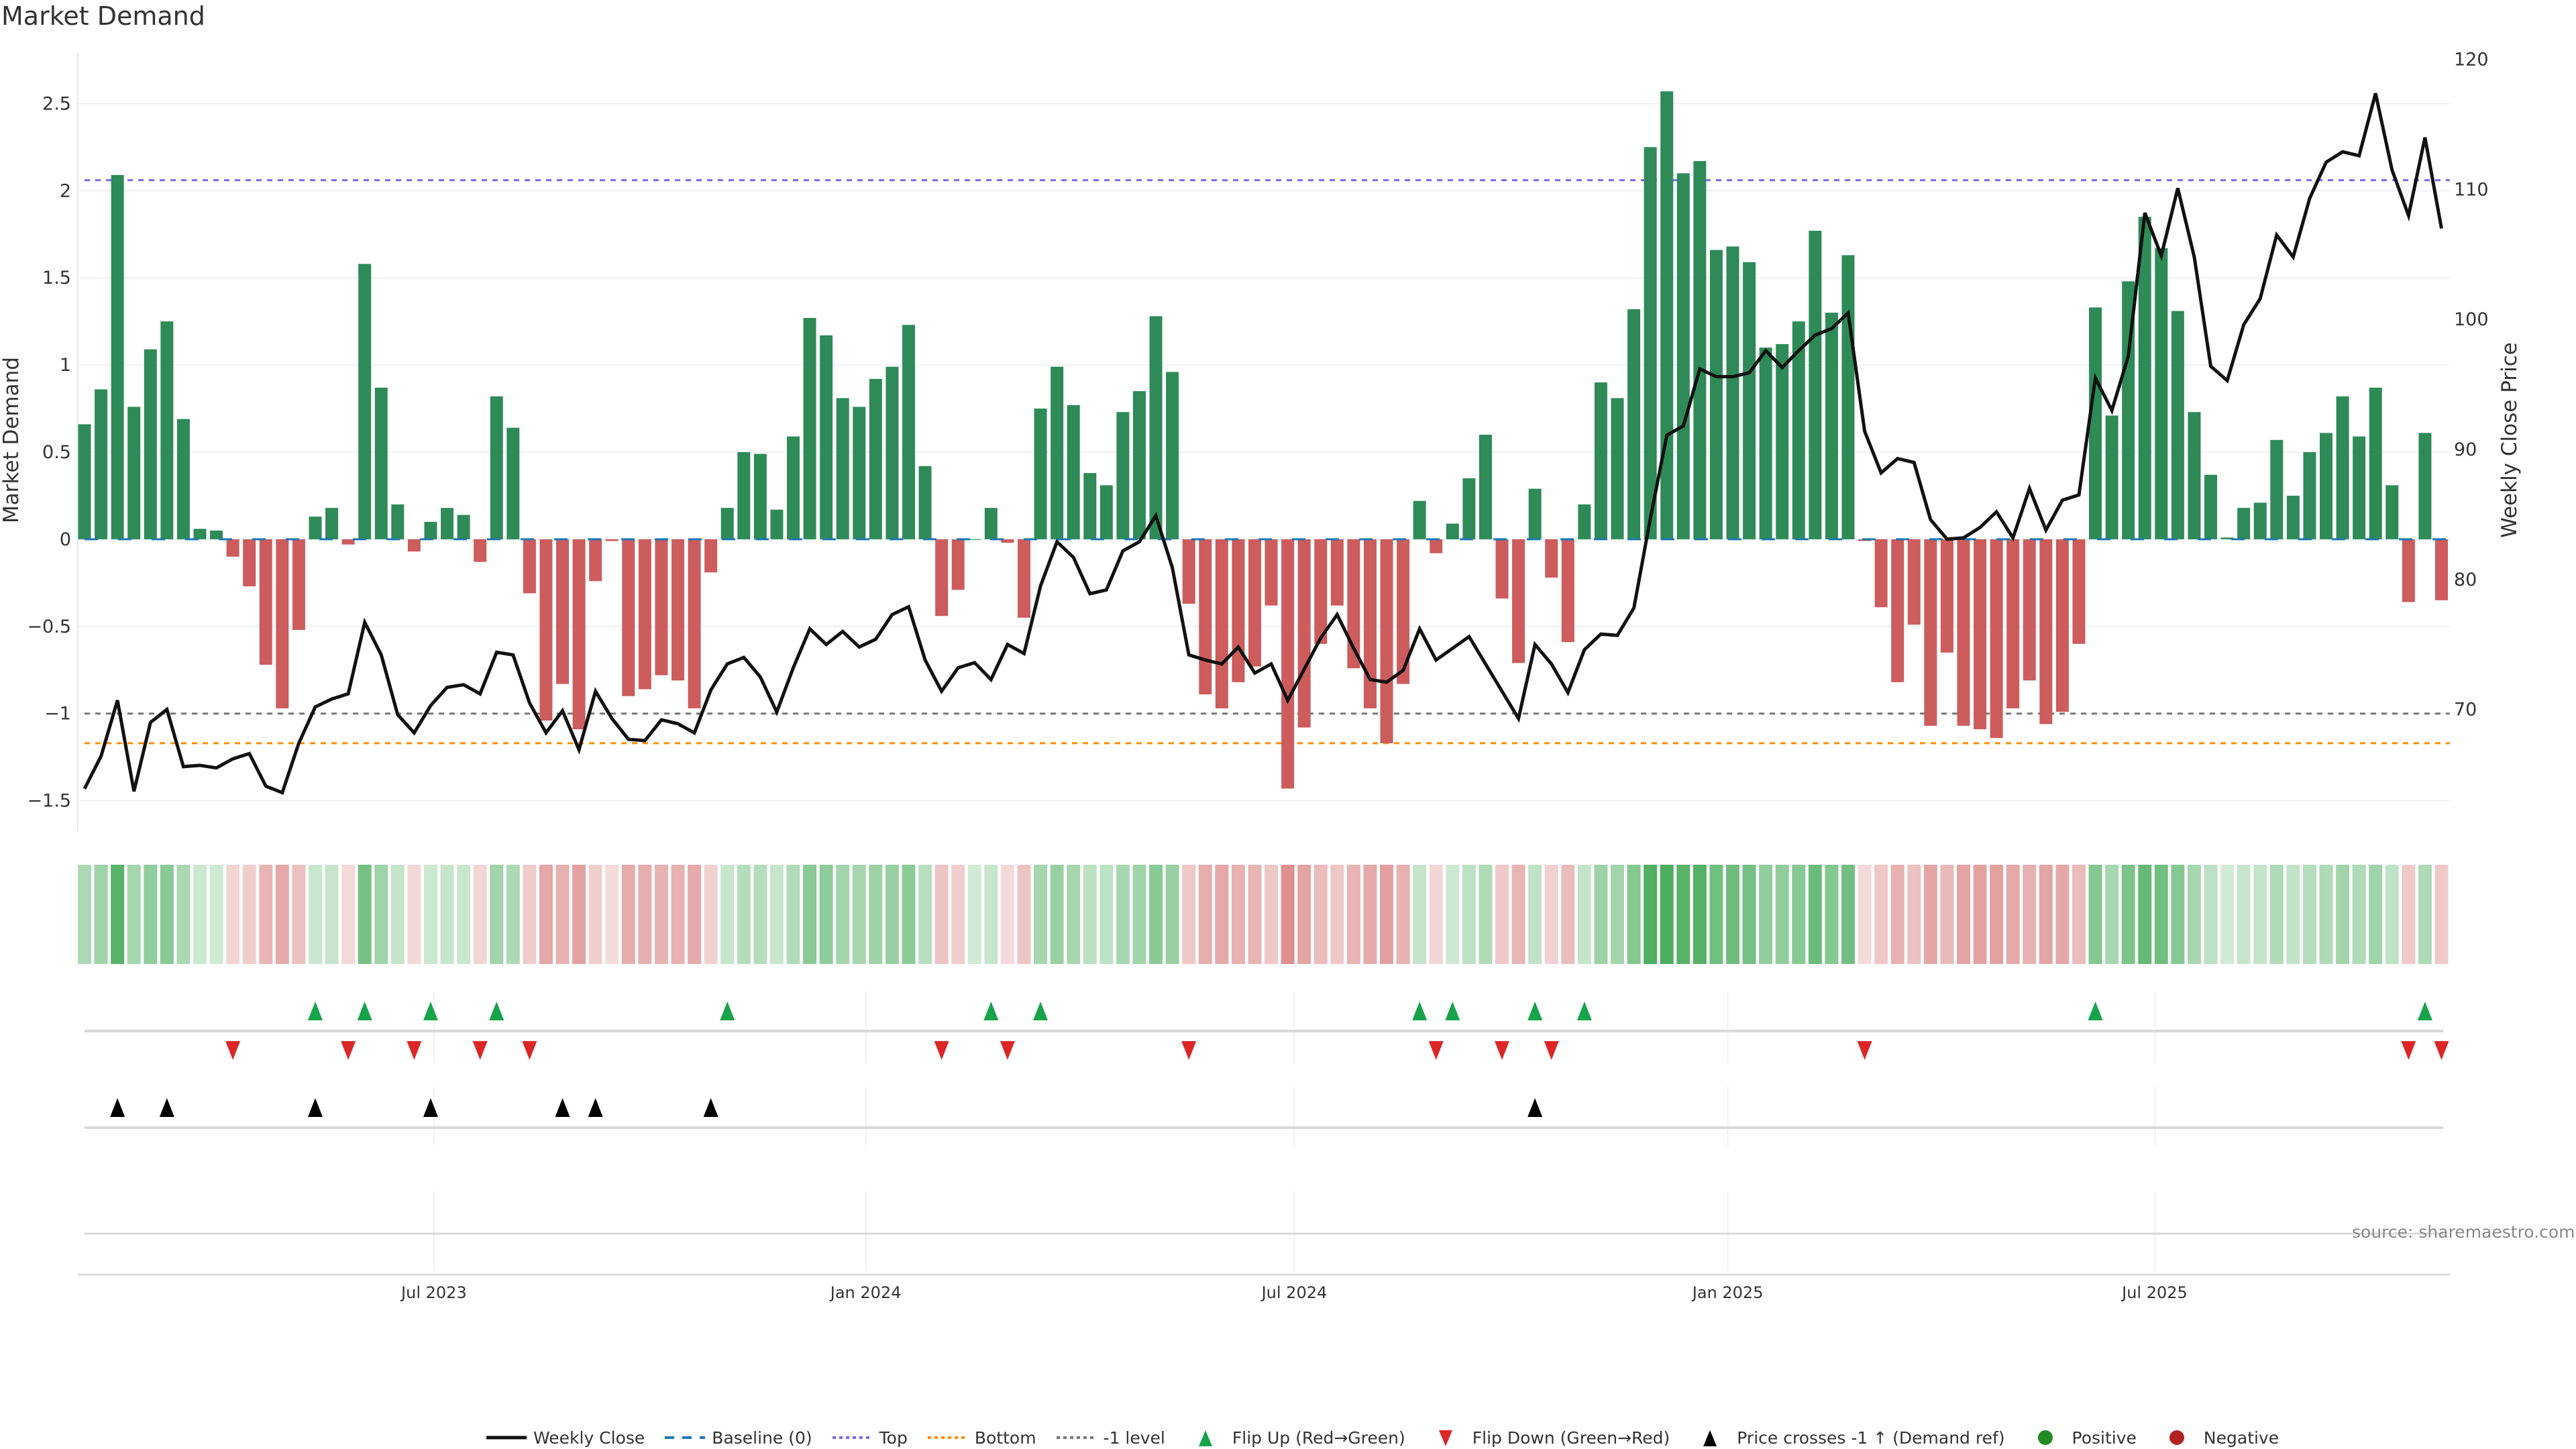  Describe the element at coordinates (947, 1437) in the screenshot. I see `dotted-line-swatch-icon` at that location.